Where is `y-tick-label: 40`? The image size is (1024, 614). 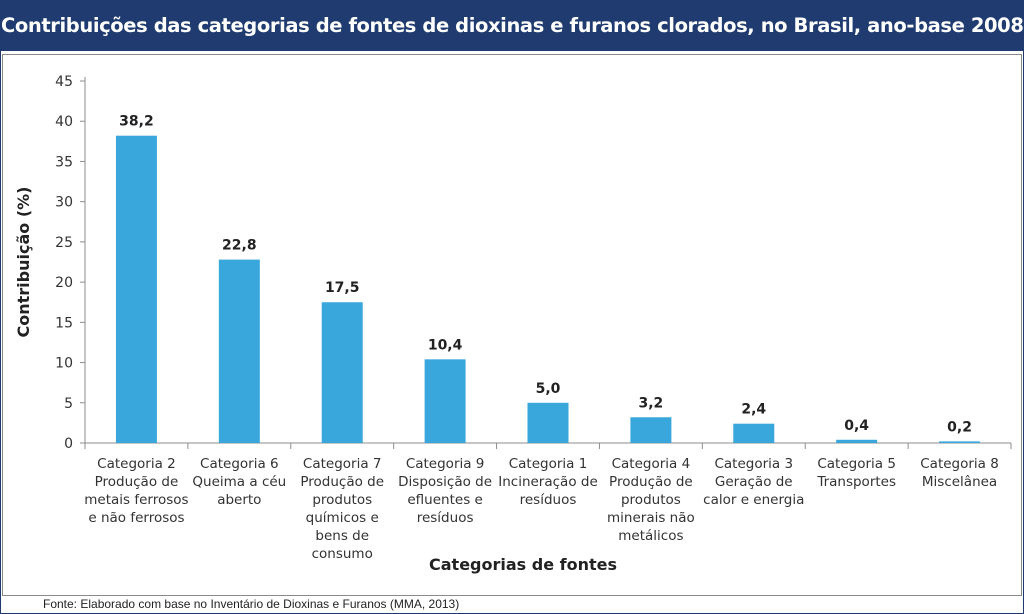 y-tick-label: 40 is located at coordinates (64, 122).